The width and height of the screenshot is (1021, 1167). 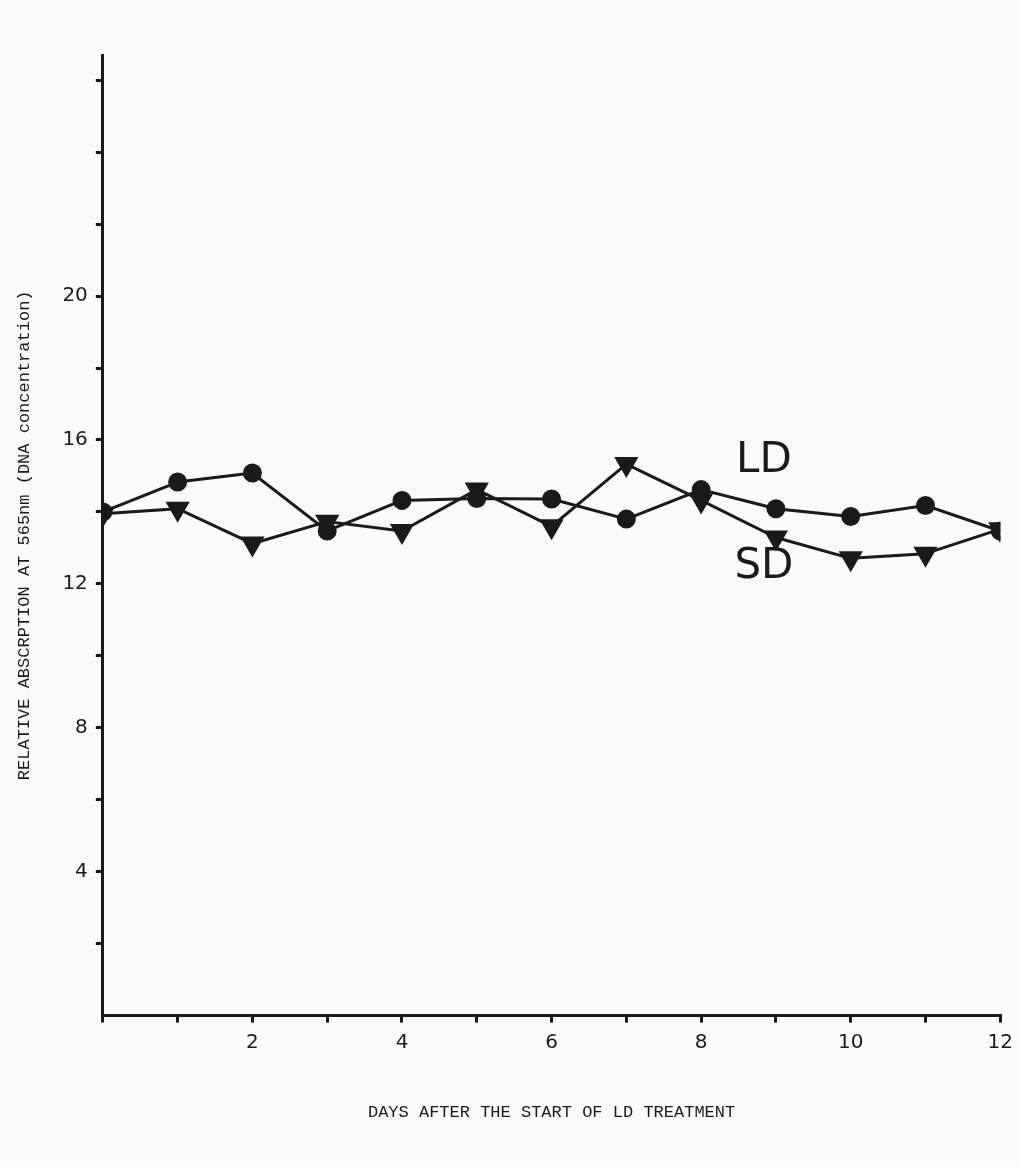 What do you see at coordinates (551, 1040) in the screenshot?
I see `x-tick-label: 6` at bounding box center [551, 1040].